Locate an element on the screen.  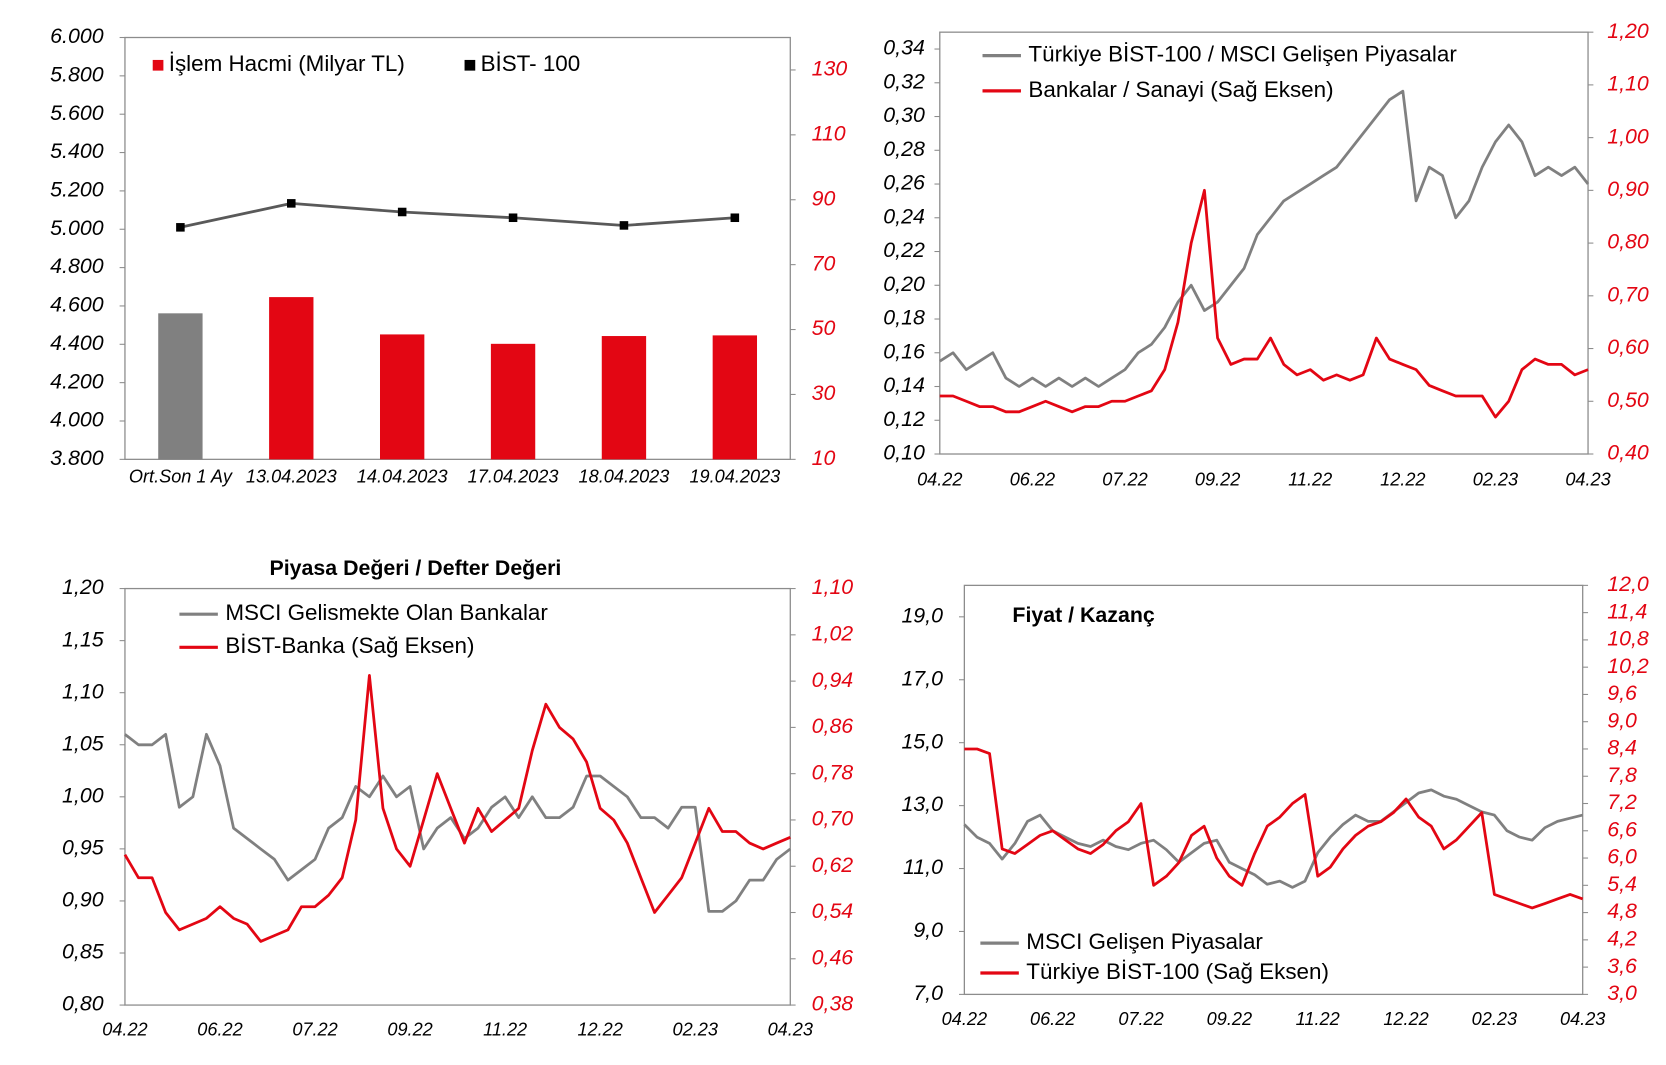
y2-tick-label: 30 is located at coordinates (824, 393).